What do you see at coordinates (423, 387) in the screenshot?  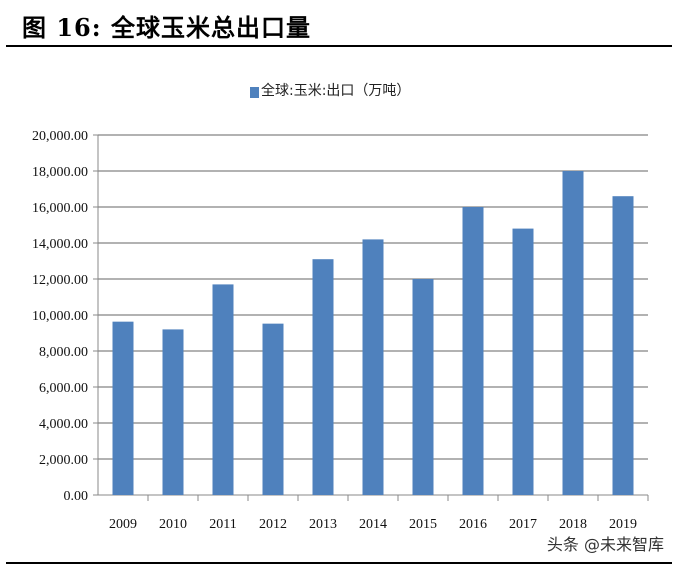 I see `bar-2015` at bounding box center [423, 387].